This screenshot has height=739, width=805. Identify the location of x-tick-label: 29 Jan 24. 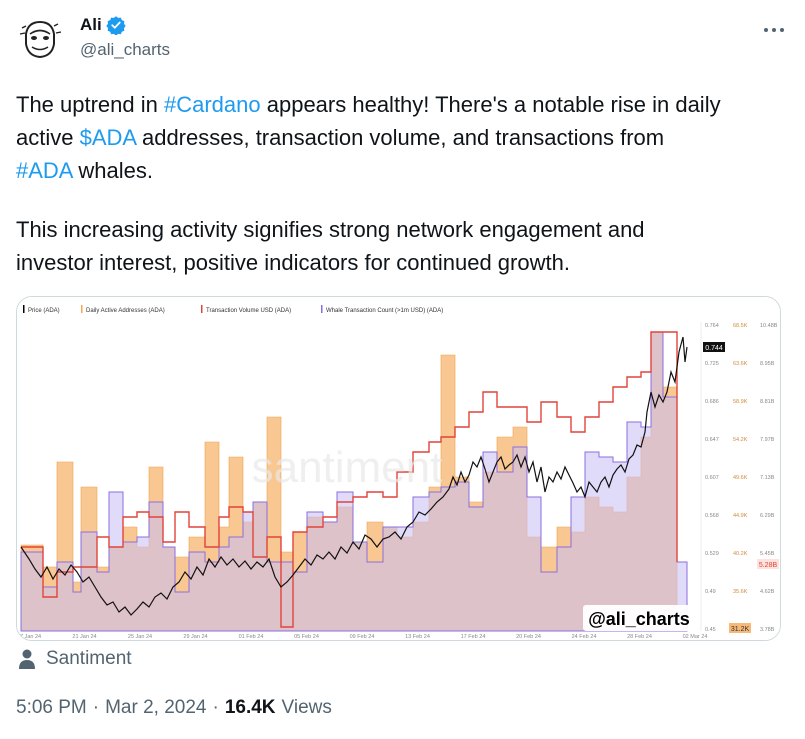
(195, 637).